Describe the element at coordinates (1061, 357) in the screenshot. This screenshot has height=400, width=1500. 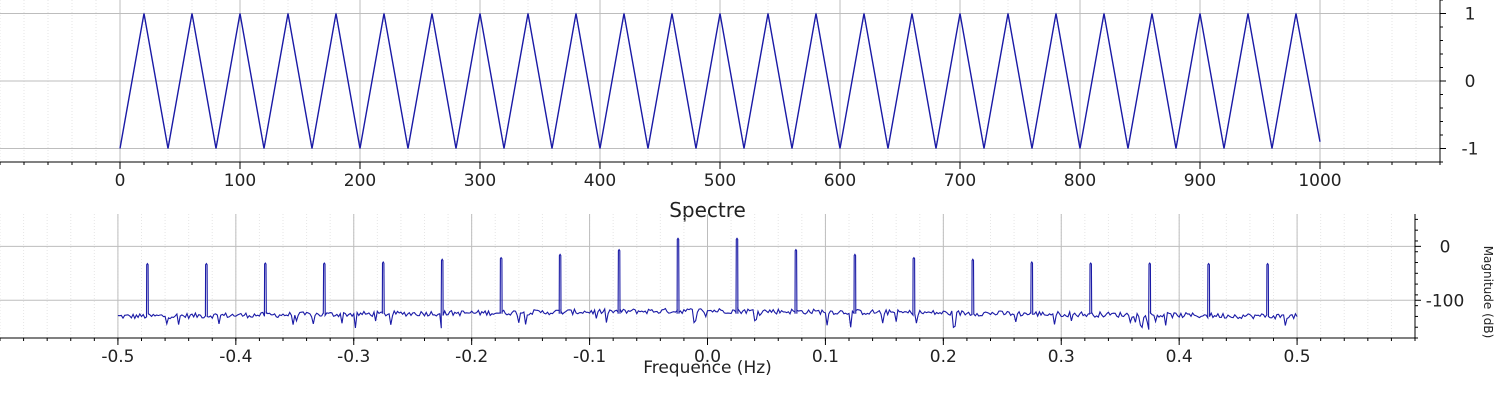
I see `spectrum-x-tick-label: 0.3` at that location.